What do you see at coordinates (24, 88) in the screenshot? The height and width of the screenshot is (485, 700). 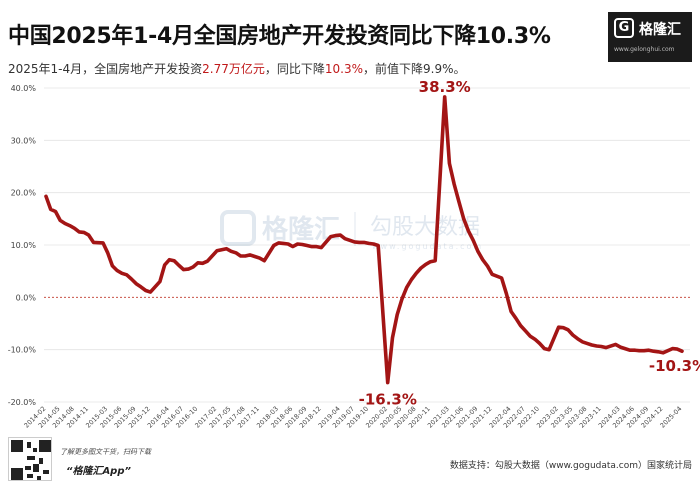 I see `y-tick-label: 40.0%` at bounding box center [24, 88].